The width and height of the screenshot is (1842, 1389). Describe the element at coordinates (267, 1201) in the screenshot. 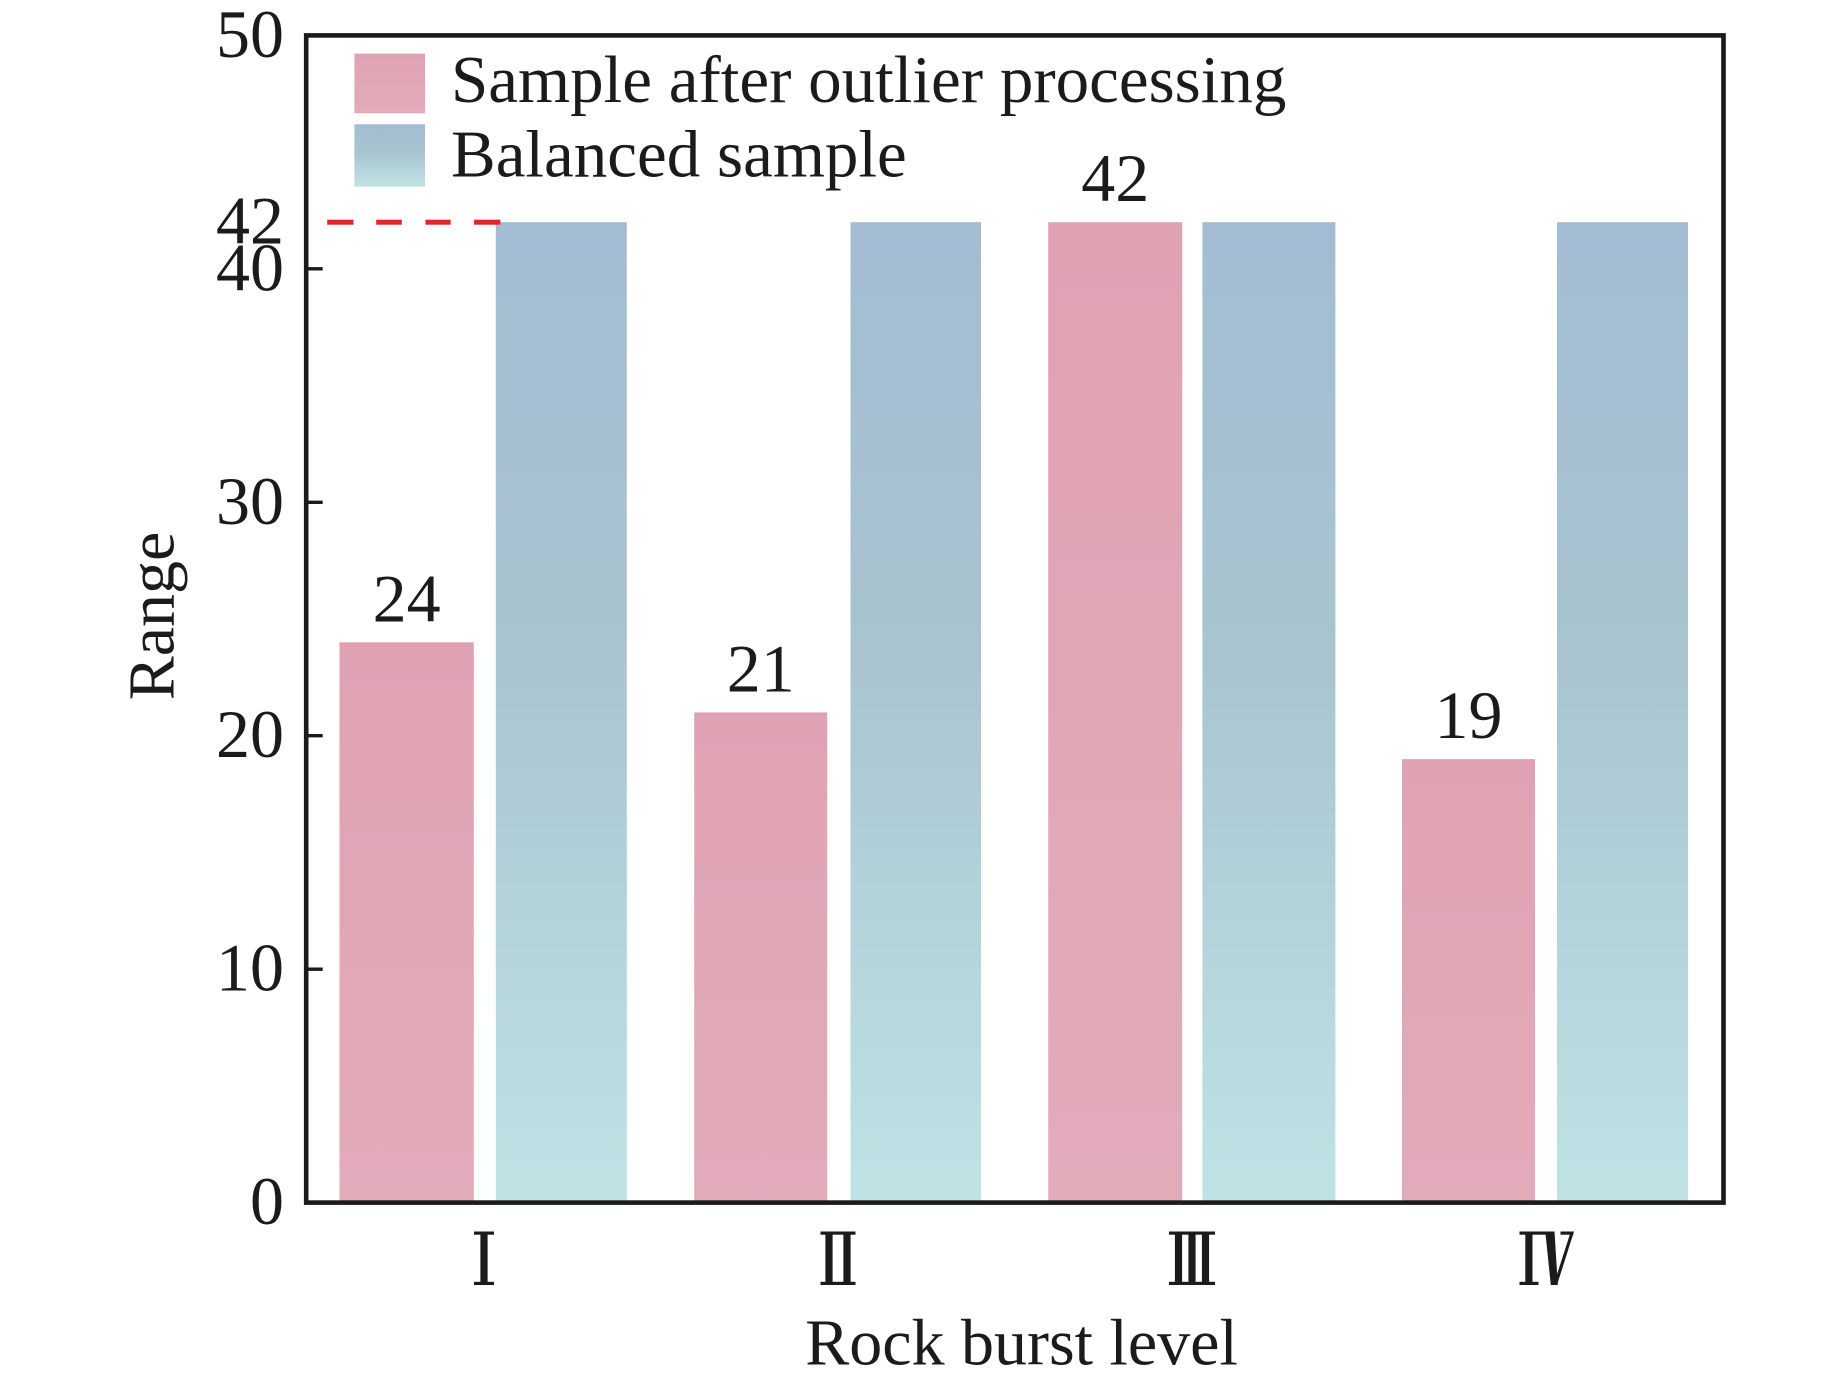

I see `svg-text: 0` at that location.